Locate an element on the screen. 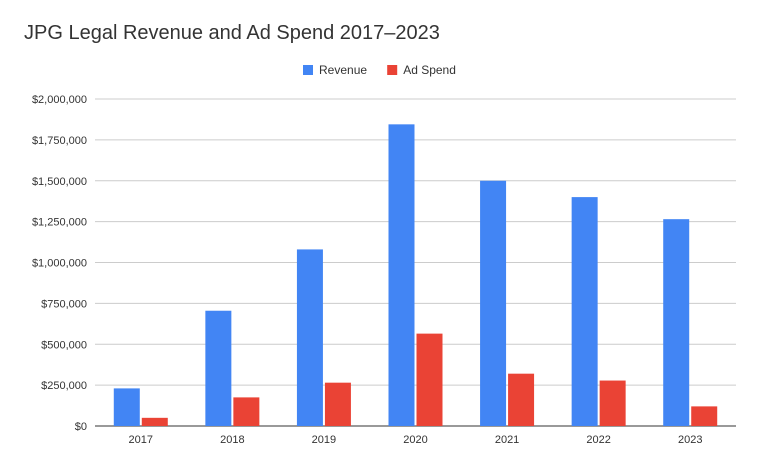  x-tick-label: 2018 is located at coordinates (232, 440).